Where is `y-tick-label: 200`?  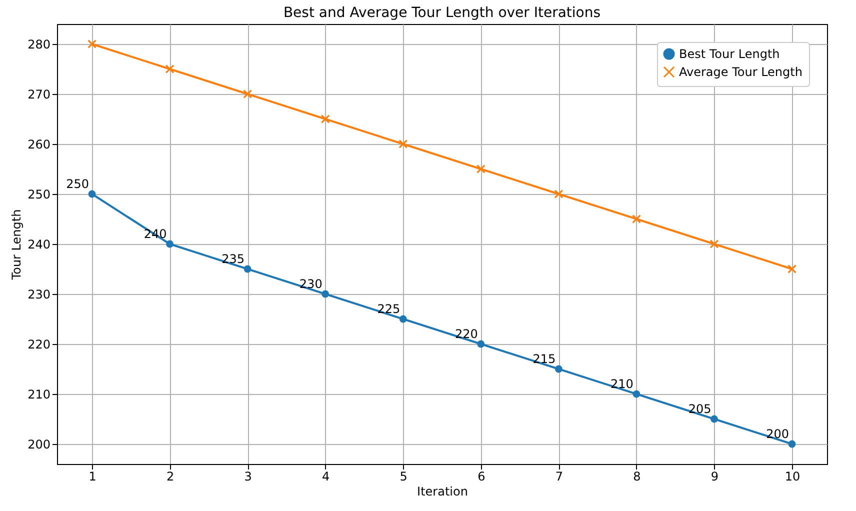 y-tick-label: 200 is located at coordinates (39, 445).